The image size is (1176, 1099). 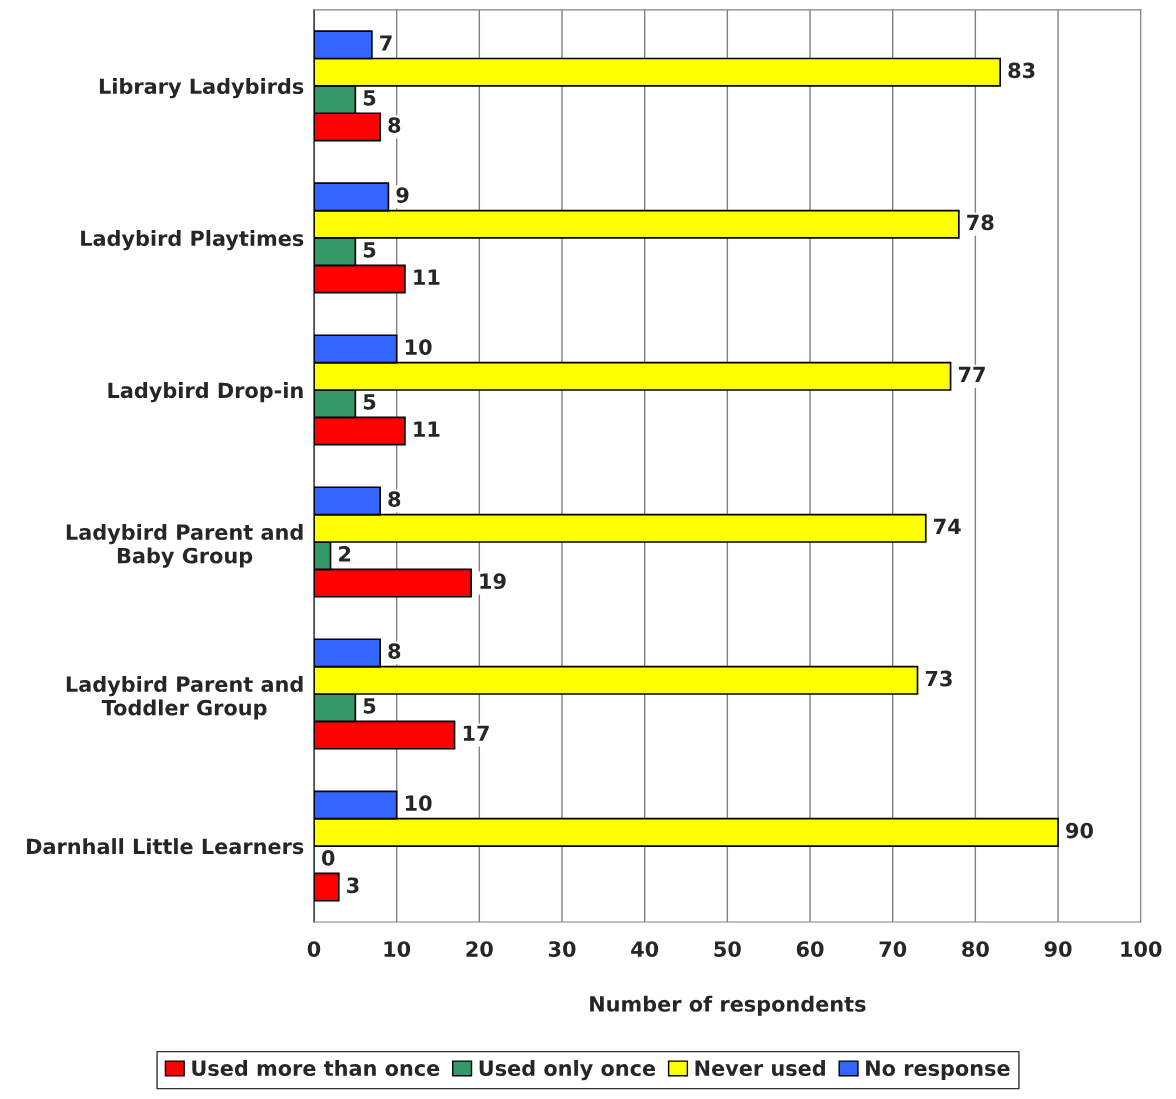 I want to click on legend-label: Never used, so click(x=760, y=1068).